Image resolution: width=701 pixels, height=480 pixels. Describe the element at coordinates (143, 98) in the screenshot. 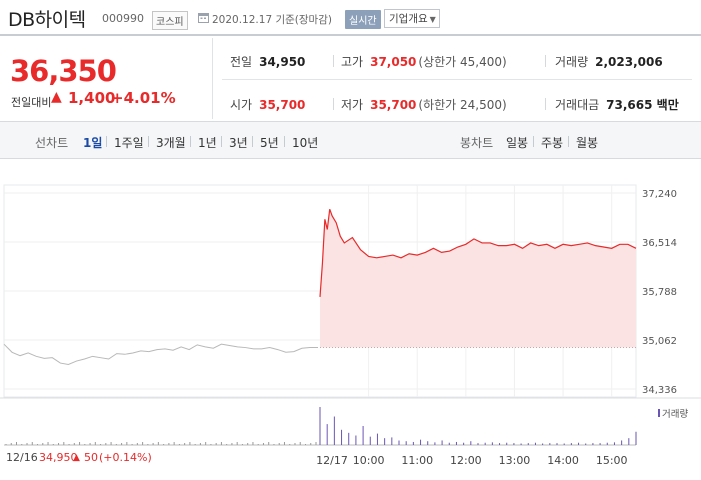

I see `change-rate: +4.01%` at that location.